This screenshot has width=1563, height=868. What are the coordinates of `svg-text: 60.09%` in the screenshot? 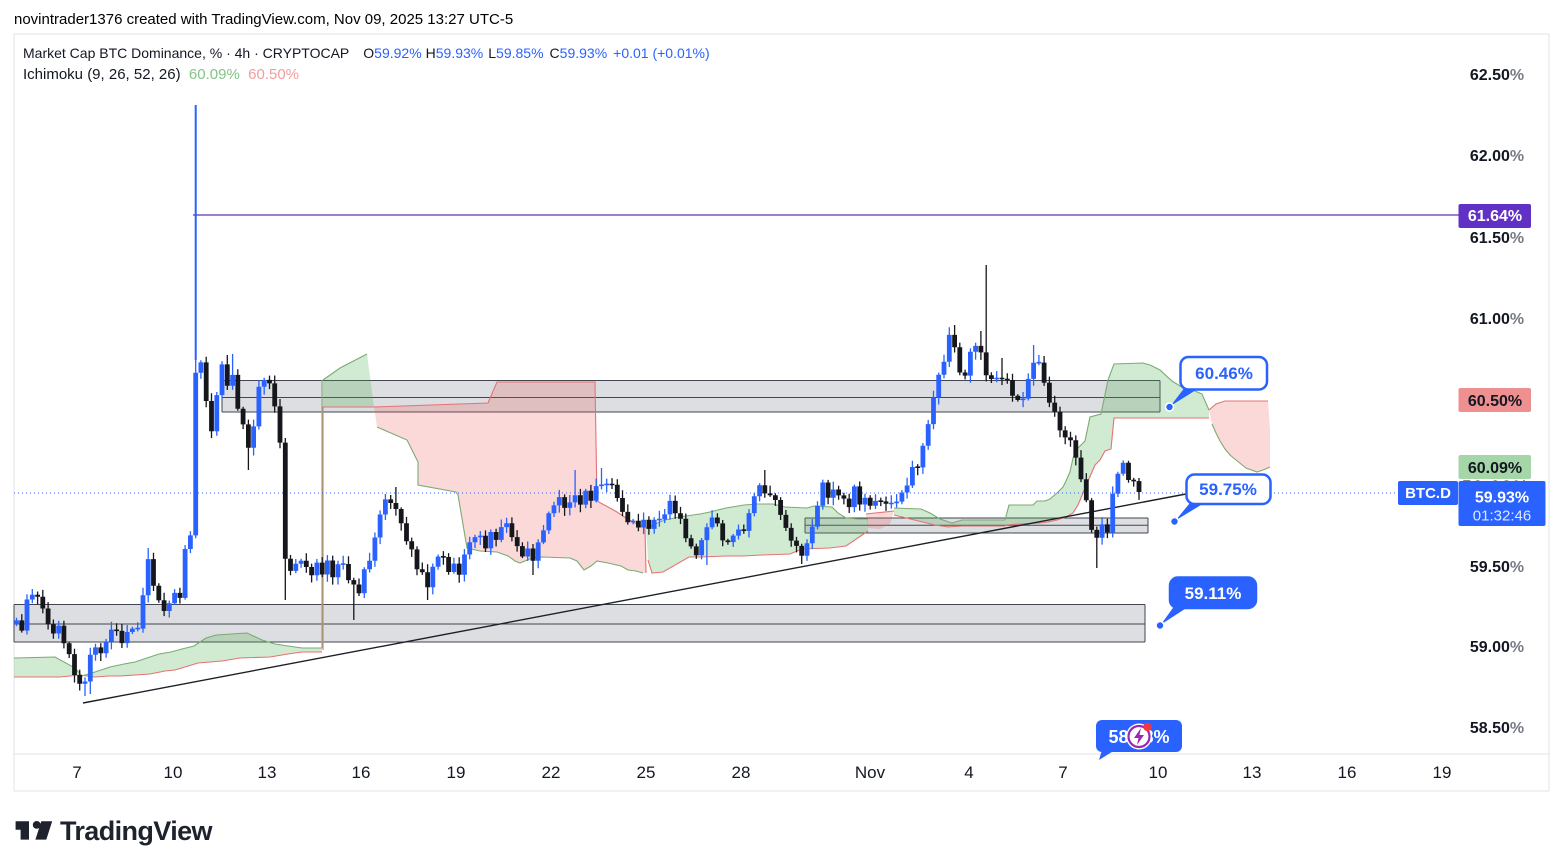 It's located at (1495, 468).